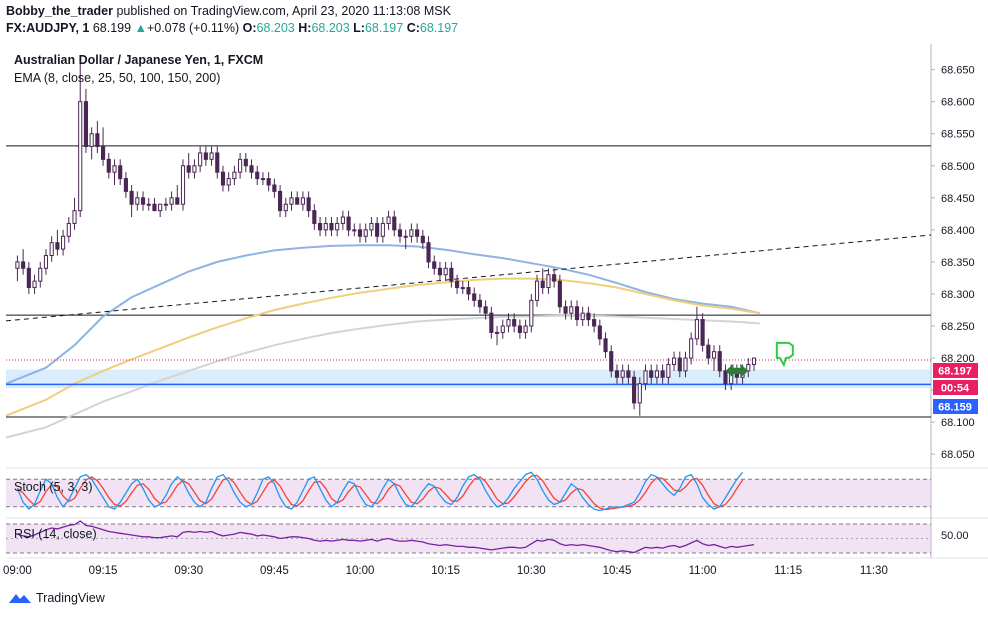 This screenshot has width=988, height=618. Describe the element at coordinates (468, 278) in the screenshot. I see `dashed-trendline` at that location.